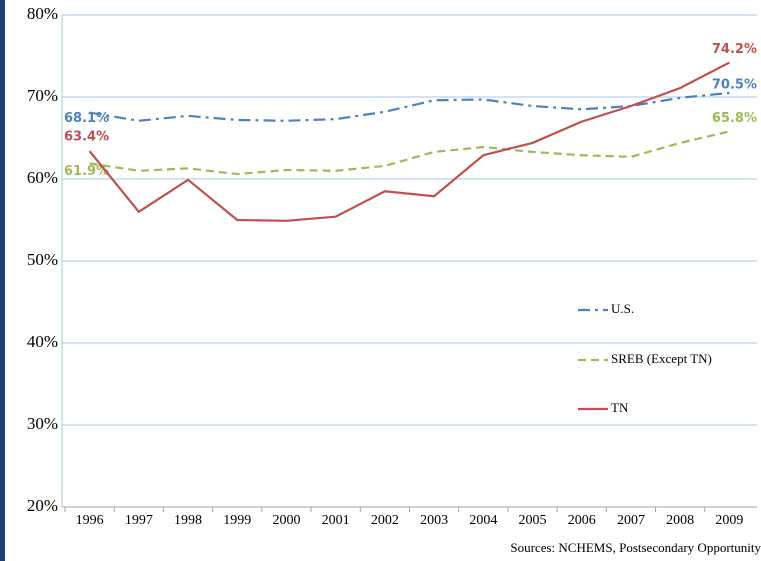 The height and width of the screenshot is (561, 761). Describe the element at coordinates (582, 520) in the screenshot. I see `x-tick-label: 2006` at that location.